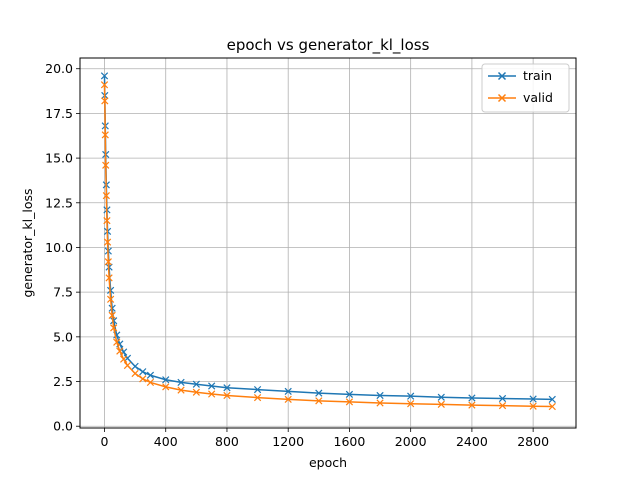 The width and height of the screenshot is (640, 480). What do you see at coordinates (59, 68) in the screenshot?
I see `y-tick-label: 20.0` at bounding box center [59, 68].